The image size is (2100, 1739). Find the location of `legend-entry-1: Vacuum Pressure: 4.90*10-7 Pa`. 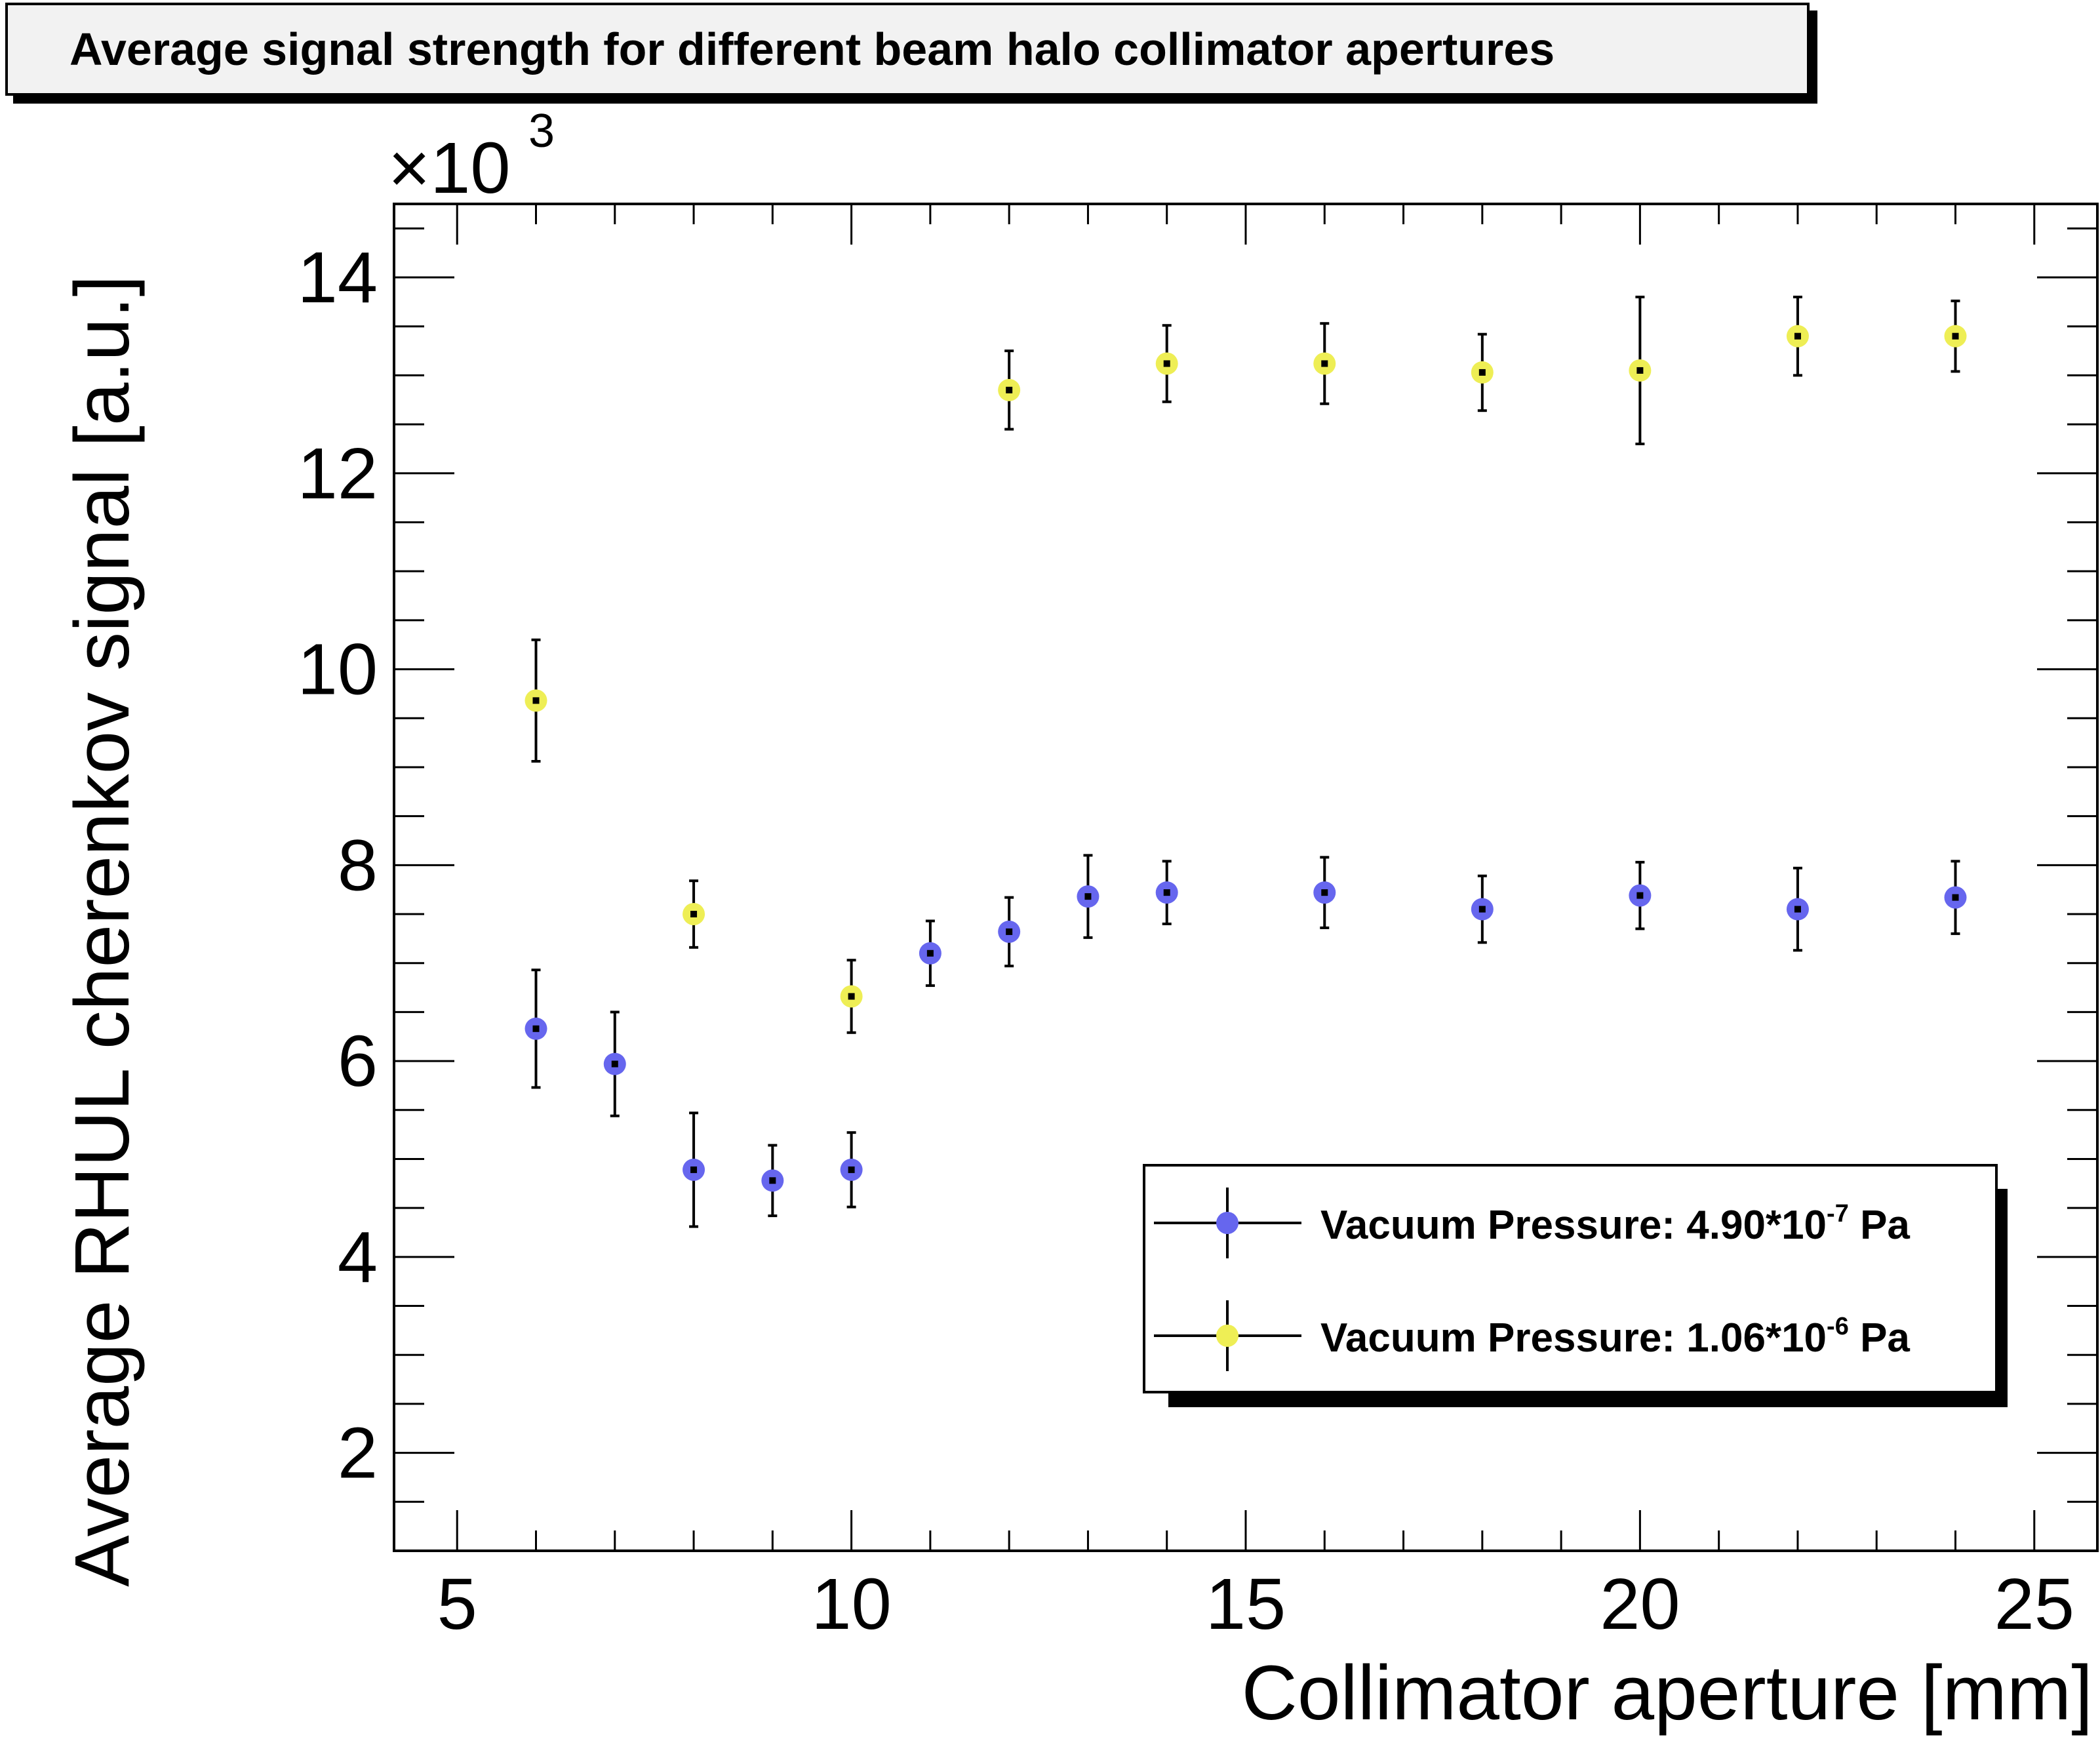

legend-entry-1: Vacuum Pressure: 4.90*10-7 Pa is located at coordinates (1532, 1223).